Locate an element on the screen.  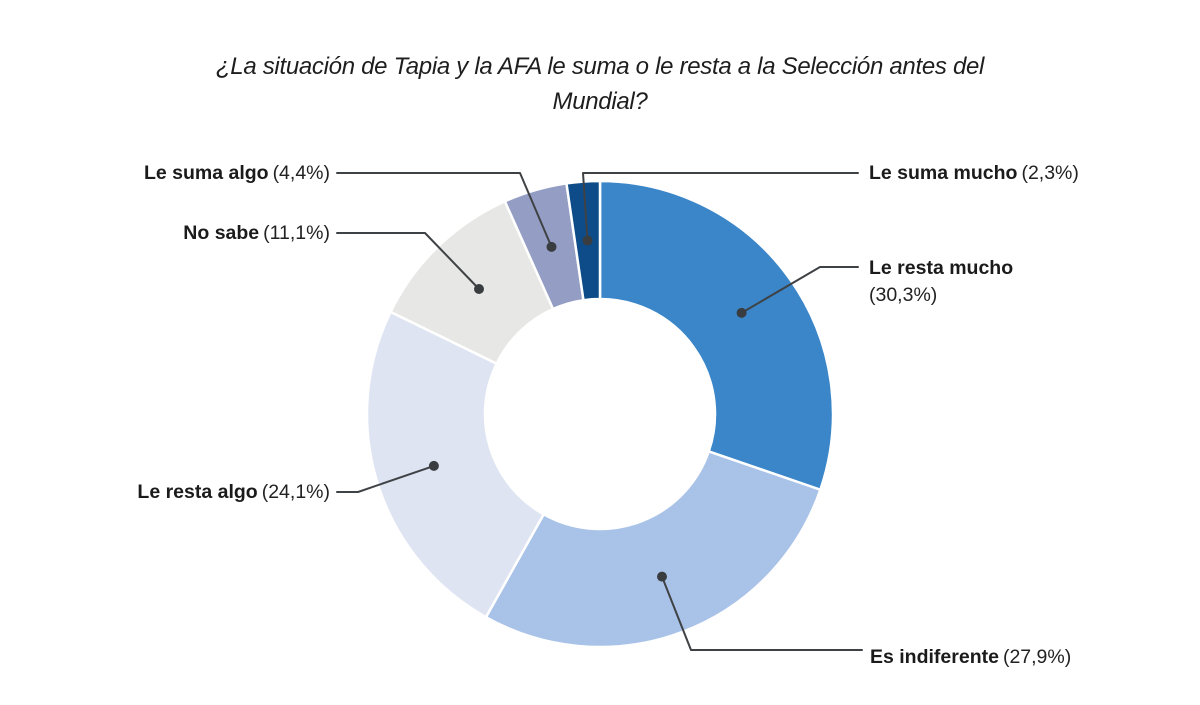
leader-line-le-suma-algo is located at coordinates (444, 210).